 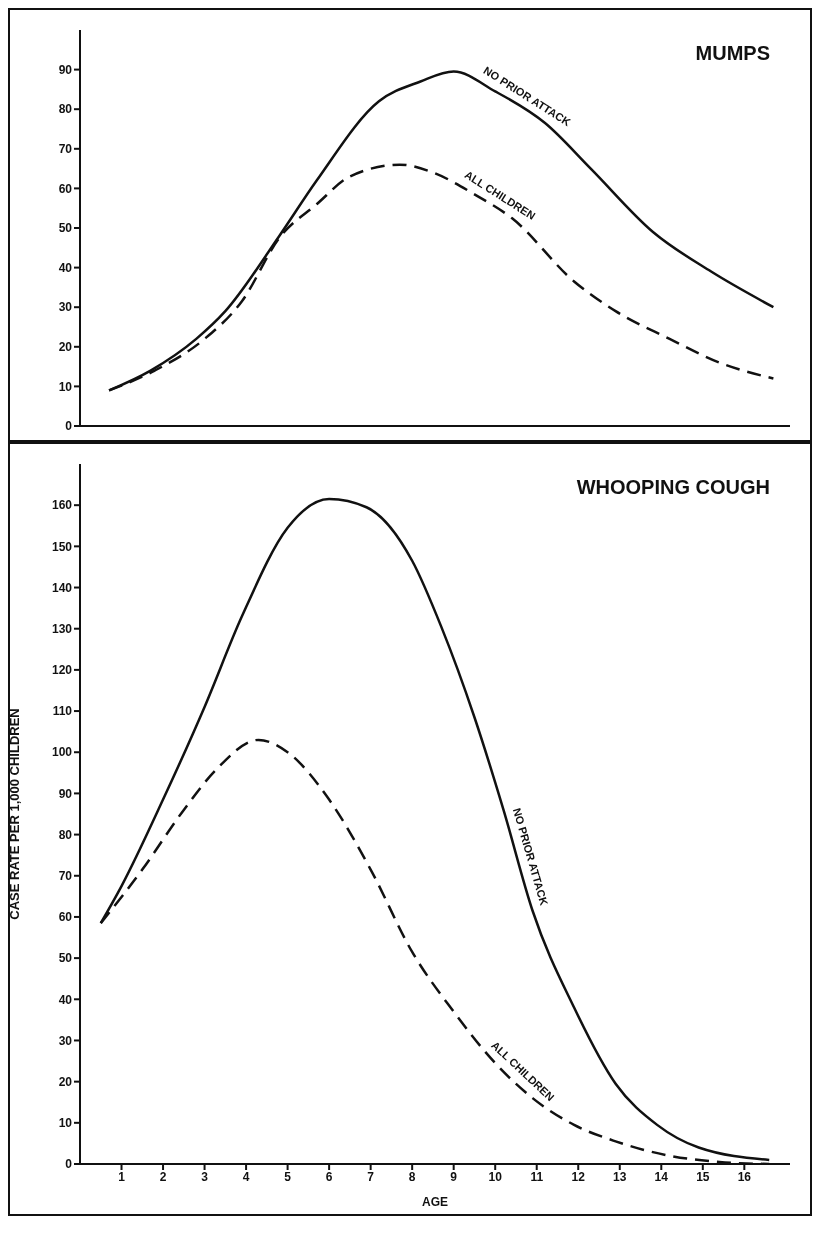 I want to click on y-tick-label: 100, so click(x=62, y=752).